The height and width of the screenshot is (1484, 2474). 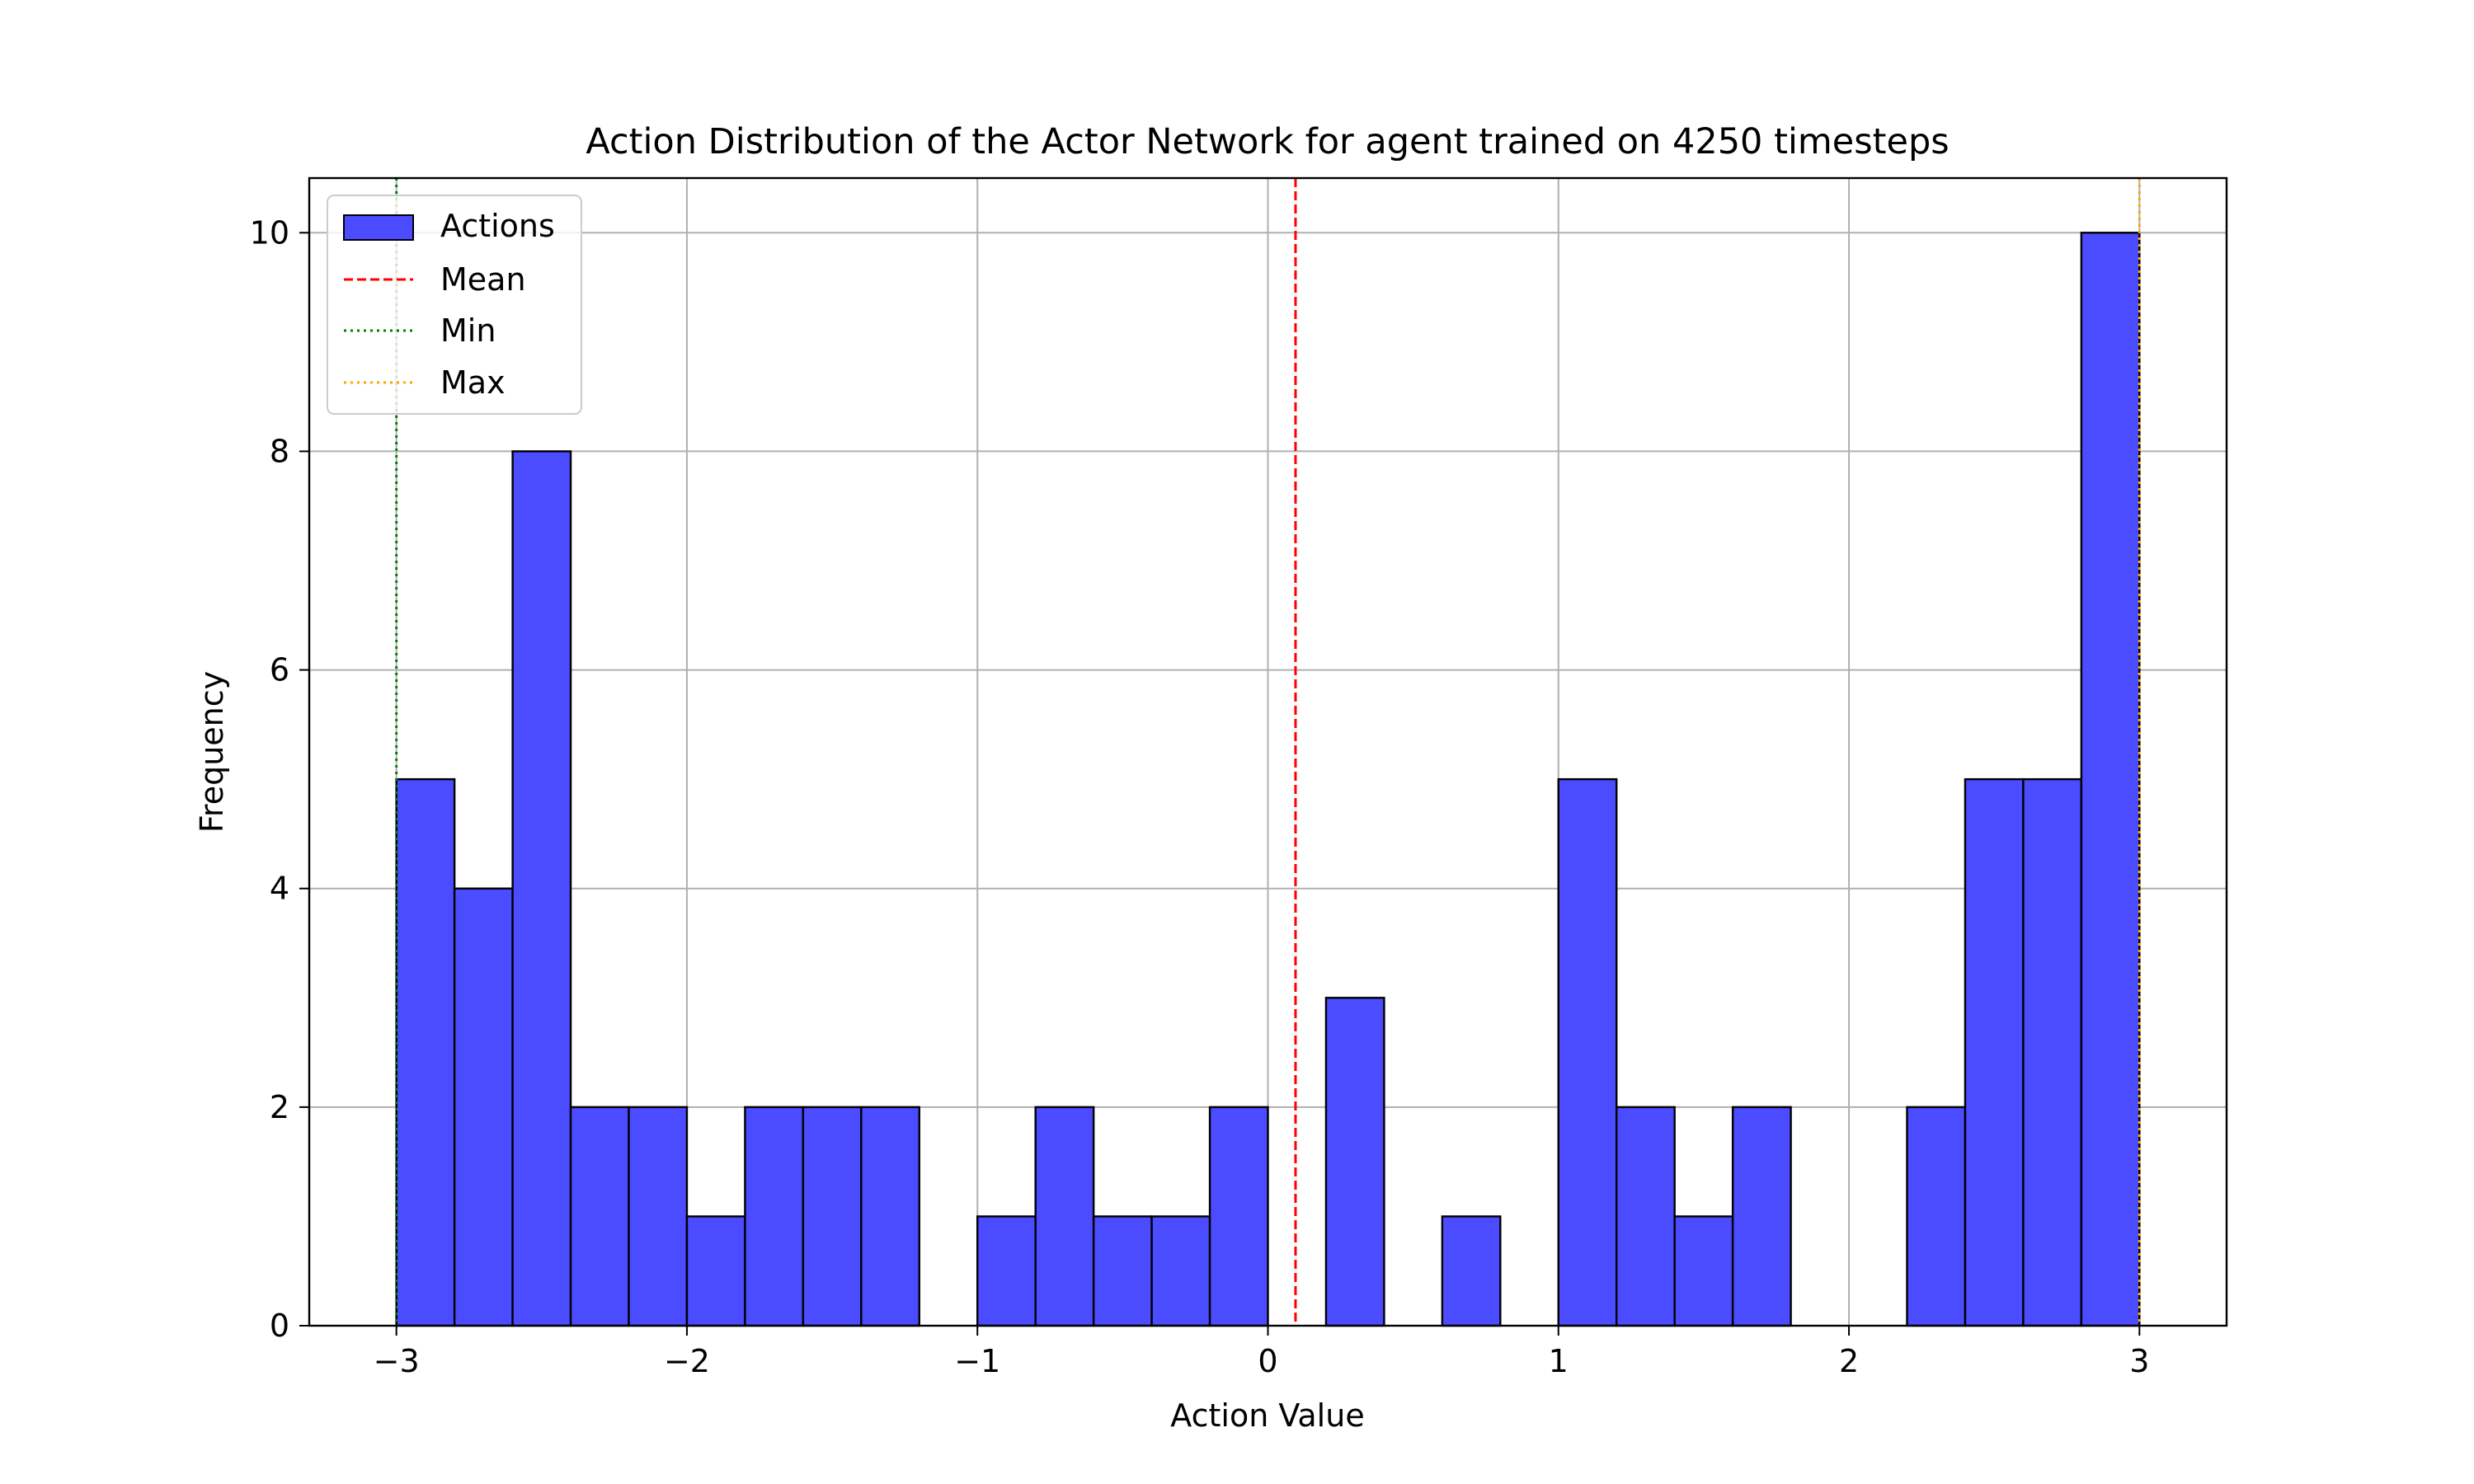 I want to click on legend: Actions Mean Min Max, so click(x=454, y=305).